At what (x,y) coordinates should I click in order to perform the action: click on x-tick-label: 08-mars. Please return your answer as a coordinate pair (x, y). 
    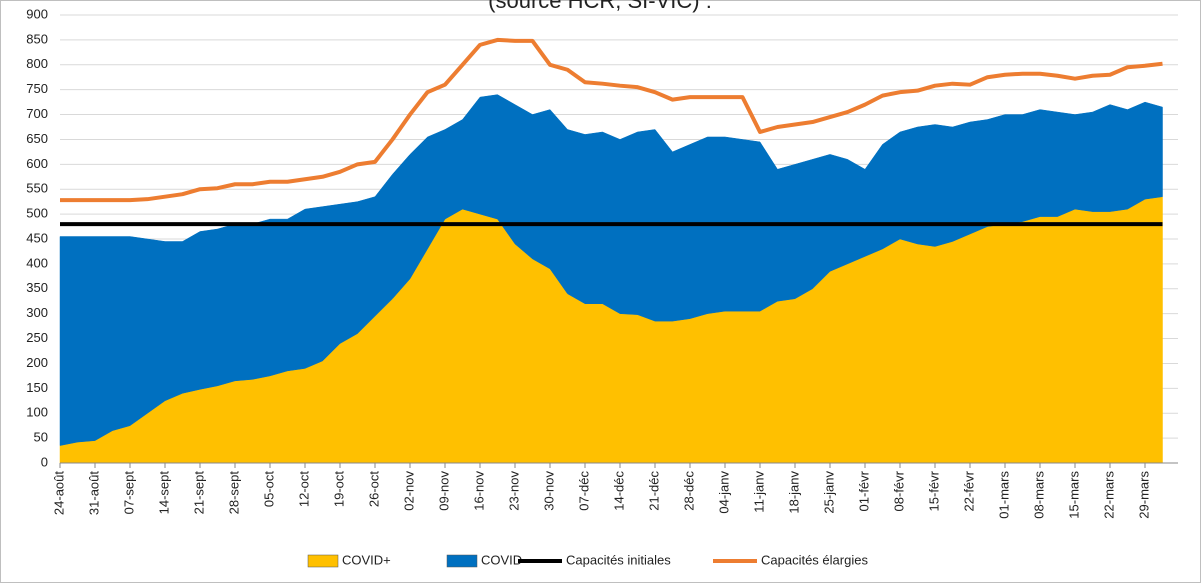
    Looking at the image, I should click on (1038, 495).